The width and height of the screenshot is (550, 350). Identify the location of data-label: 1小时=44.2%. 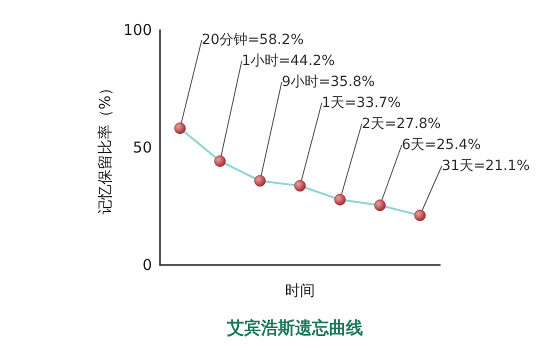
(288, 61).